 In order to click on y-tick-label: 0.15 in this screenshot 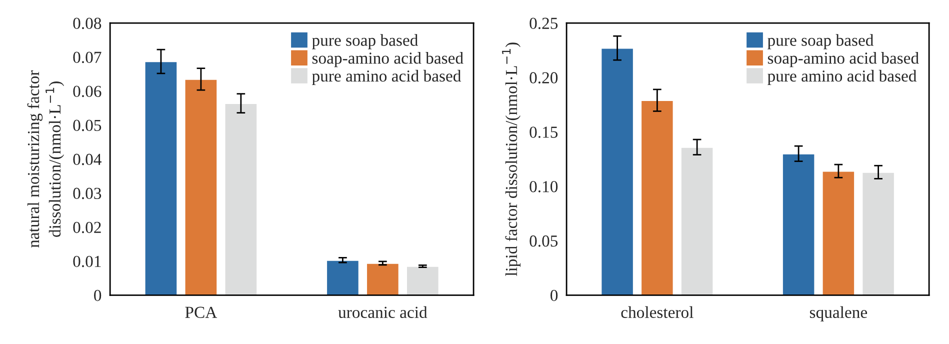, I will do `click(544, 132)`.